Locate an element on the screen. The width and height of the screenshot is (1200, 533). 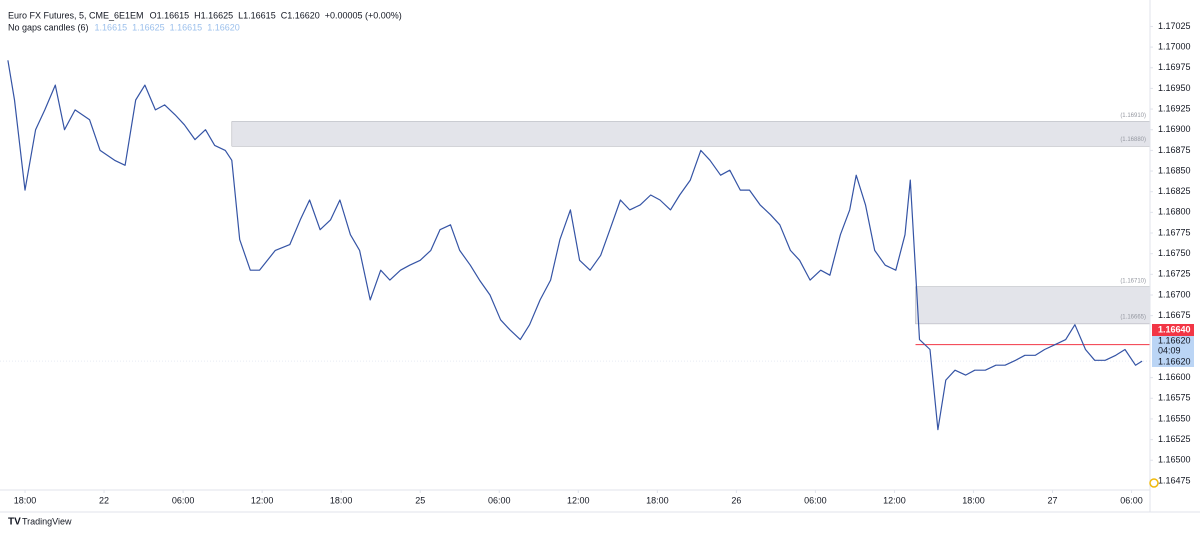
last-price-tag is located at coordinates (1173, 351).